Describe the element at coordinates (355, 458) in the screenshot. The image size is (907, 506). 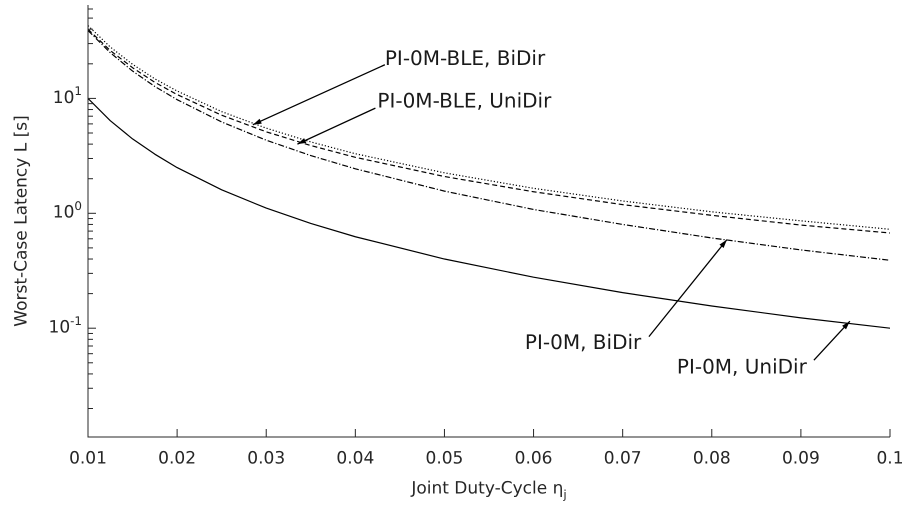
I see `x-tick-label: 0.04` at that location.